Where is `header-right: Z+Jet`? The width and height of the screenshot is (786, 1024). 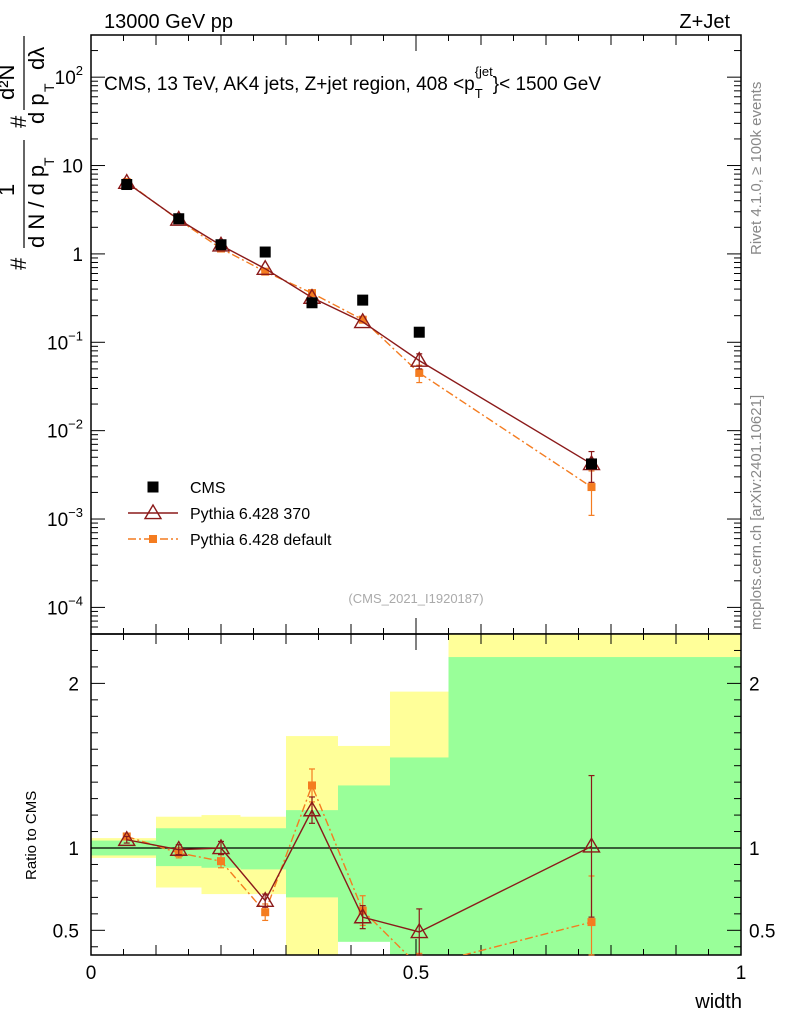 header-right: Z+Jet is located at coordinates (704, 22).